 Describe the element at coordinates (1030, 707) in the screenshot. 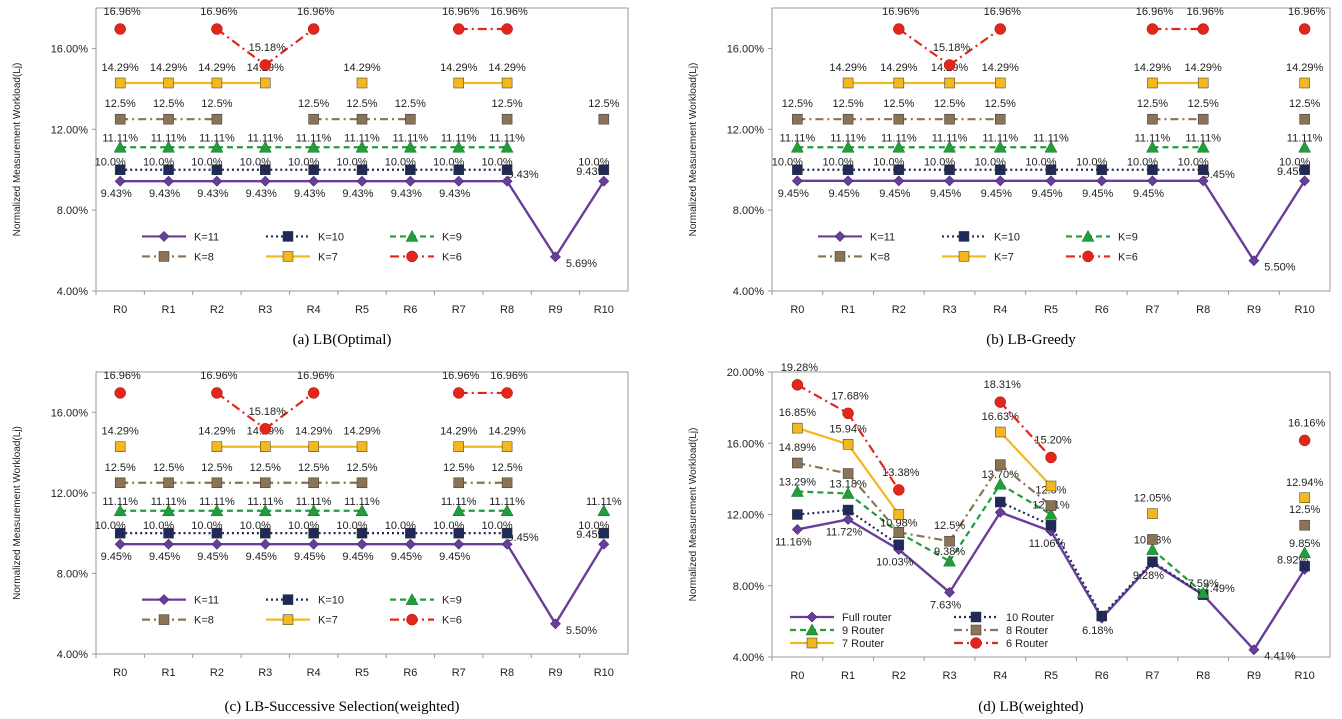

I see `panel-caption: (d) LB(weighted)` at that location.